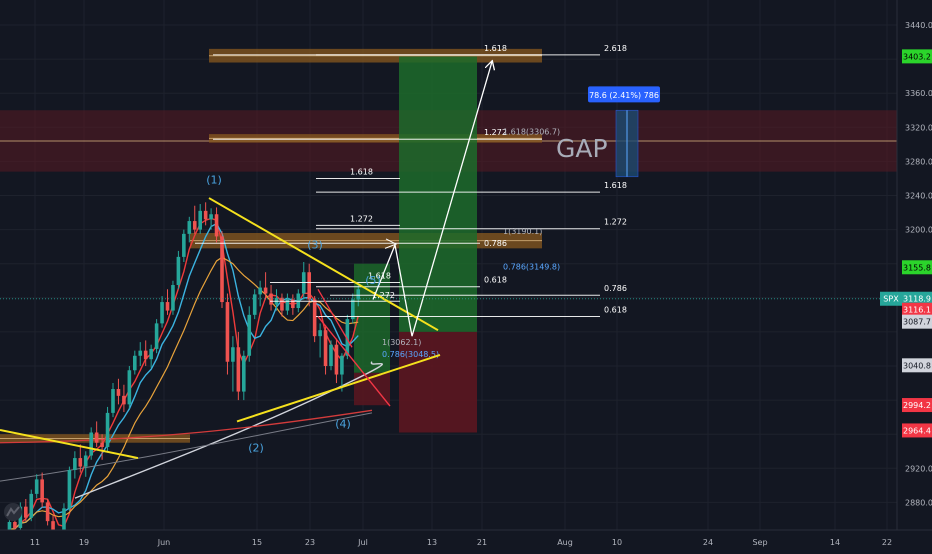  Describe the element at coordinates (531, 266) in the screenshot. I see `fib-label: 0.786(3149.8)` at that location.